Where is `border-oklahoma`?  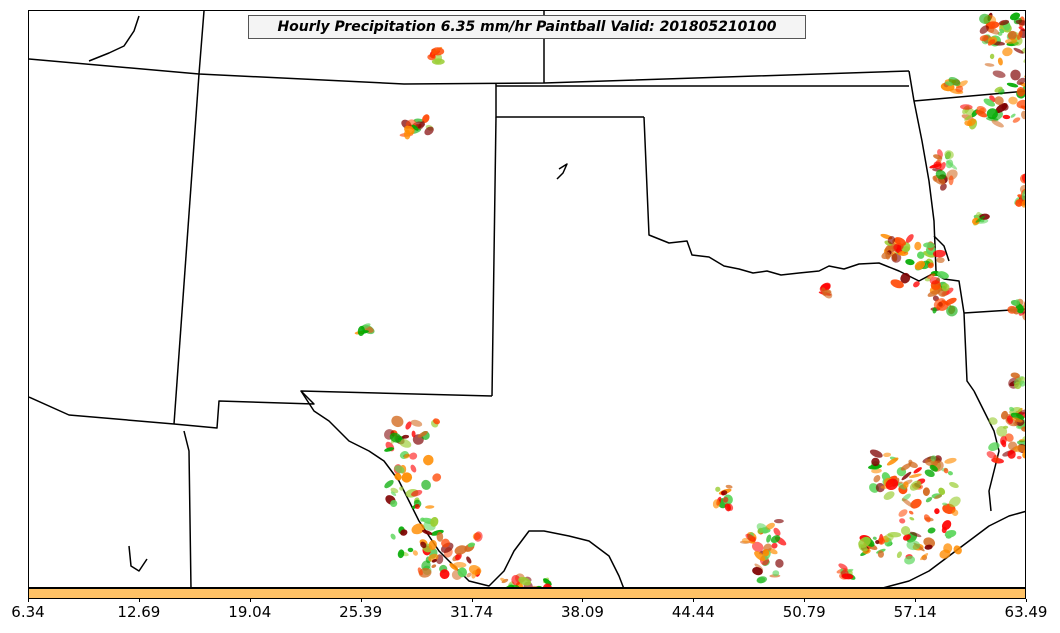
border-oklahoma is located at coordinates (794, 199).